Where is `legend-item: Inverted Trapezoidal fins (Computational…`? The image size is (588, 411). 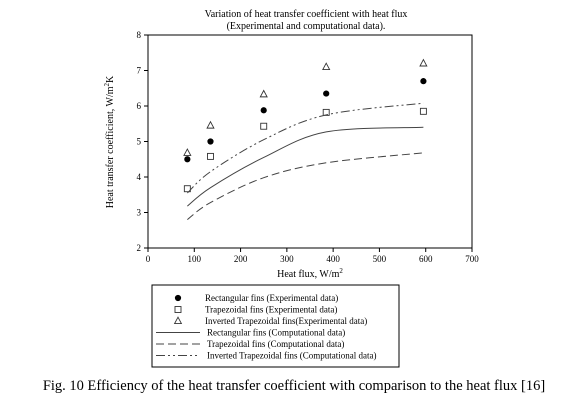 legend-item: Inverted Trapezoidal fins (Computational… is located at coordinates (266, 356).